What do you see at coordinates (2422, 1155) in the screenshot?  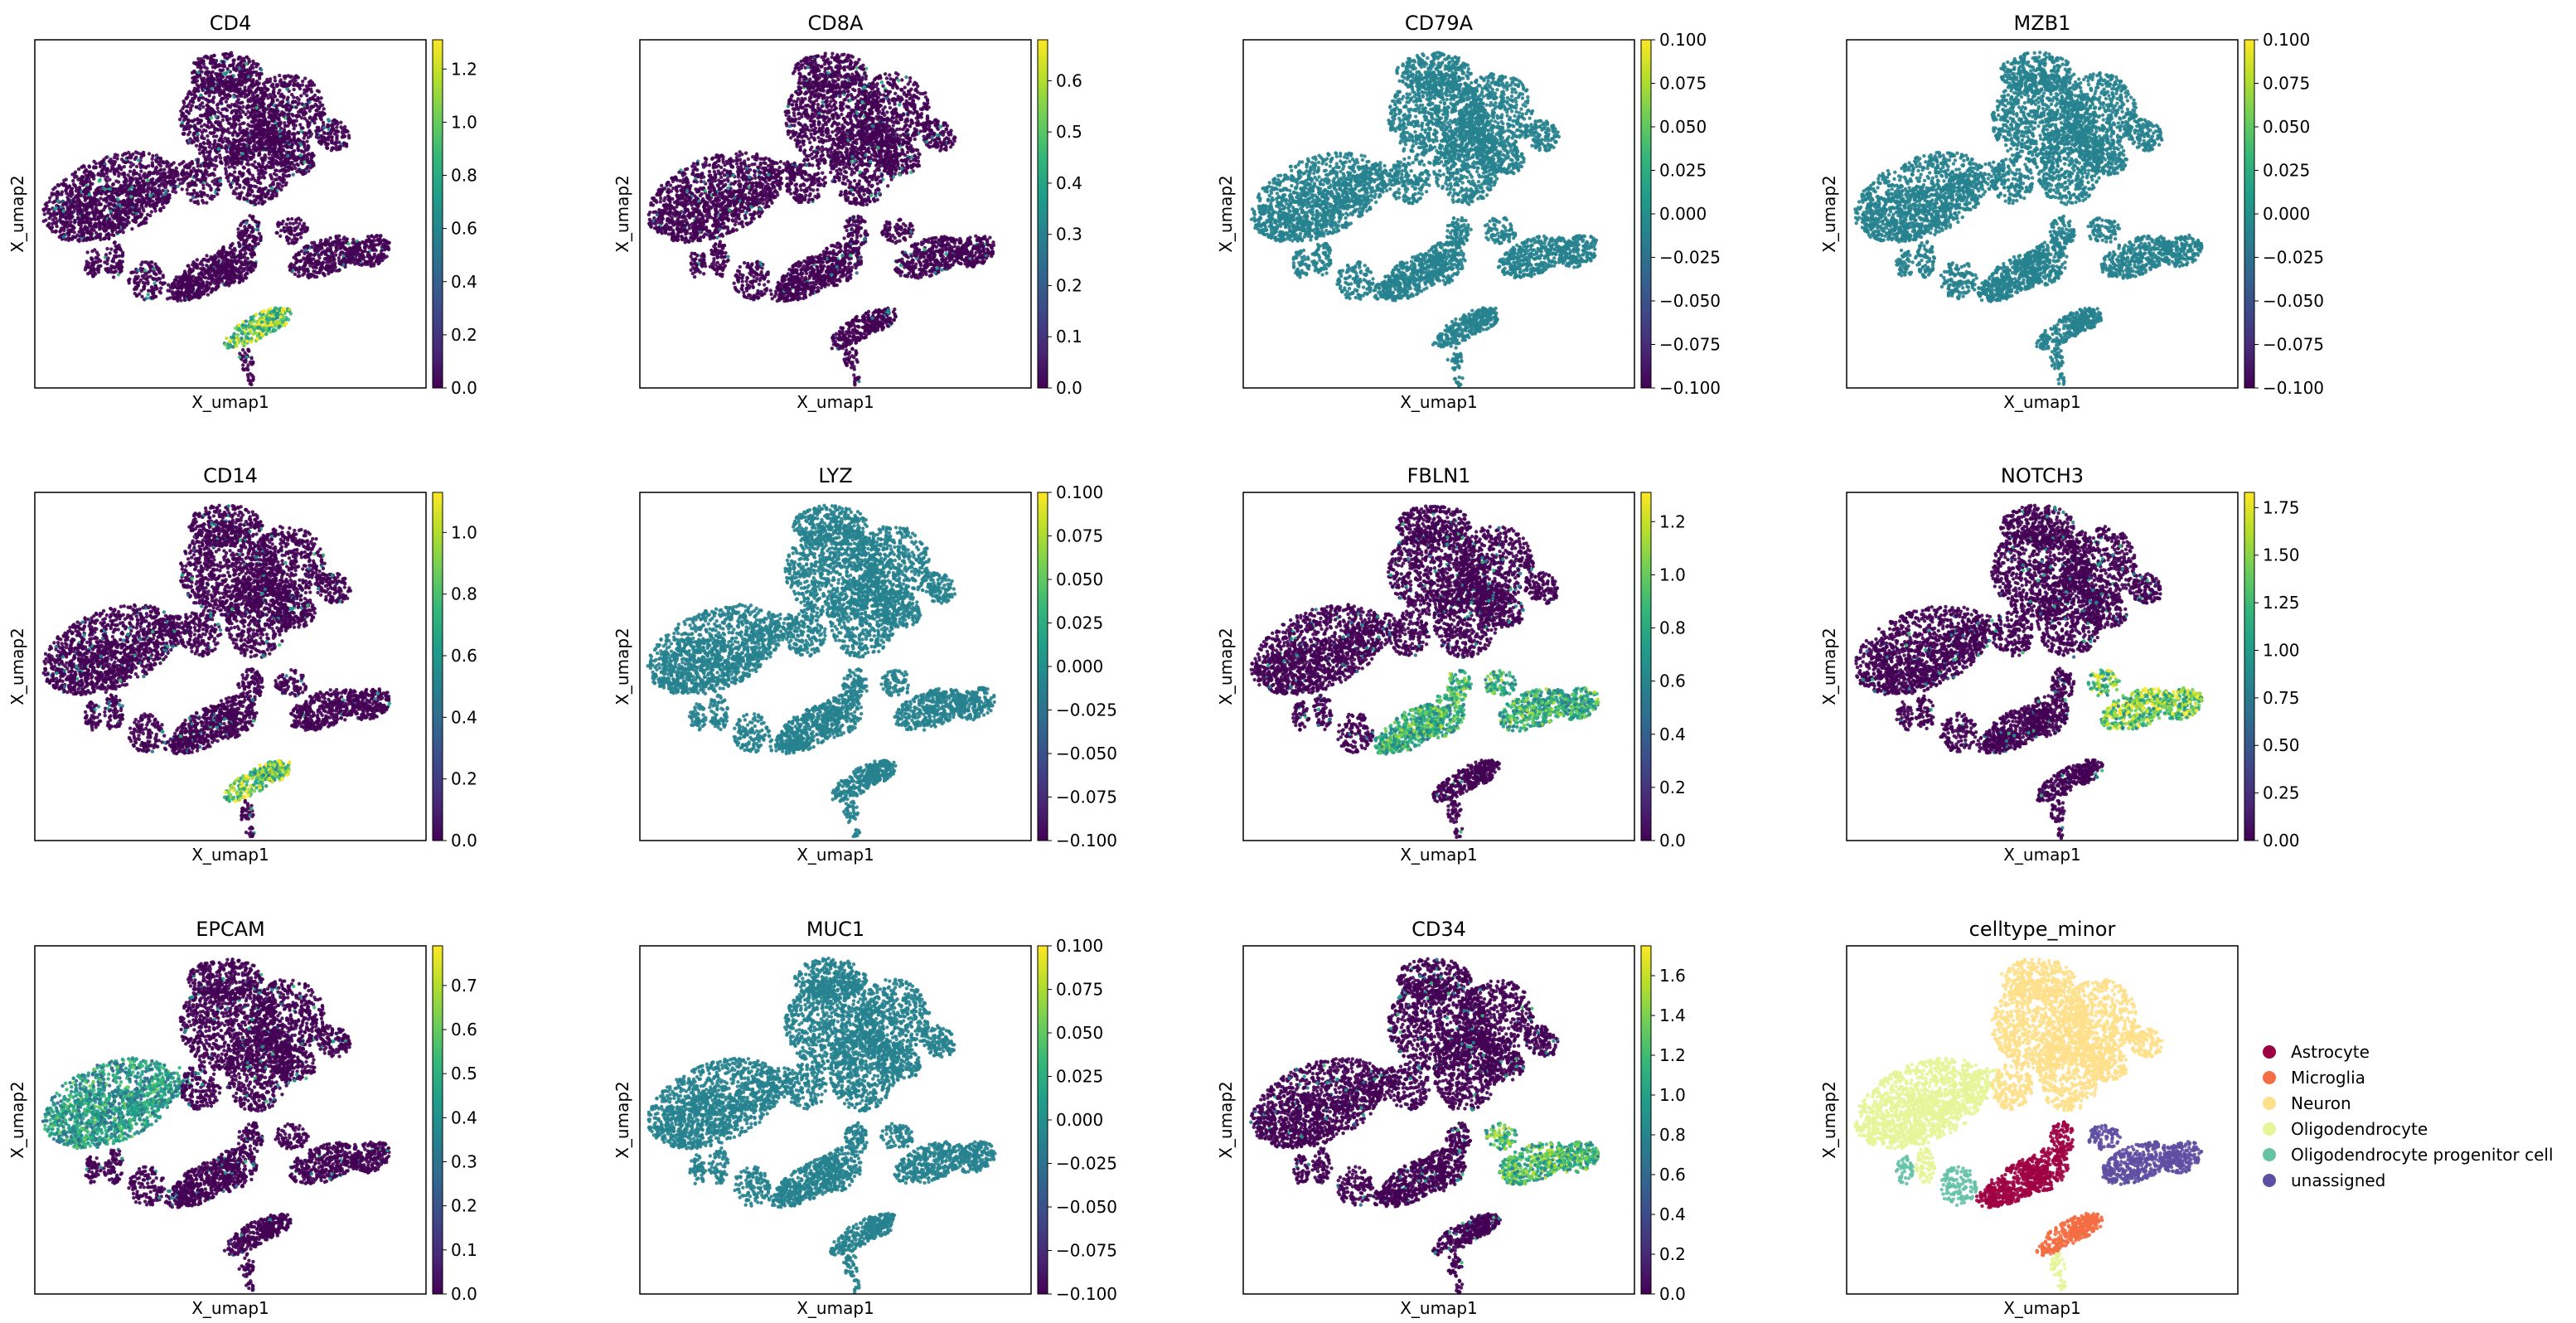 I see `legend-label: Oligodendrocyte progenitor cell` at bounding box center [2422, 1155].